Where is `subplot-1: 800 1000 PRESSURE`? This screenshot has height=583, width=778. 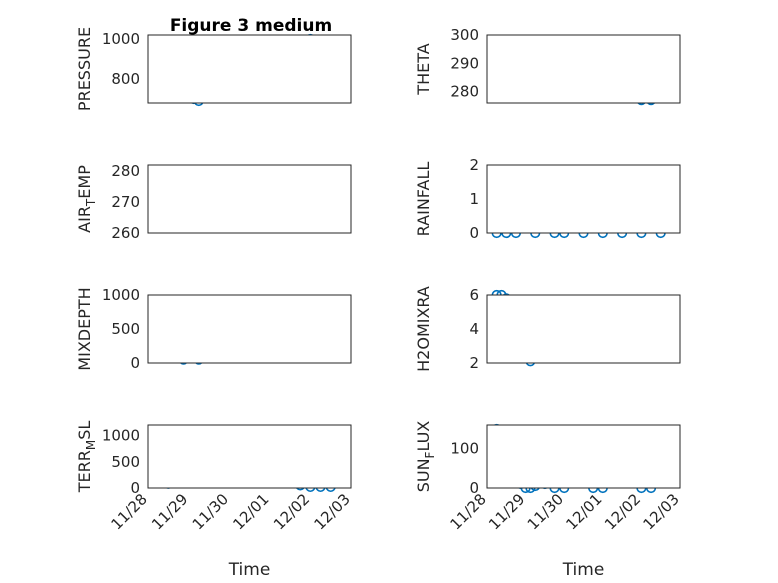
subplot-1: 800 1000 PRESSURE is located at coordinates (213, 69).